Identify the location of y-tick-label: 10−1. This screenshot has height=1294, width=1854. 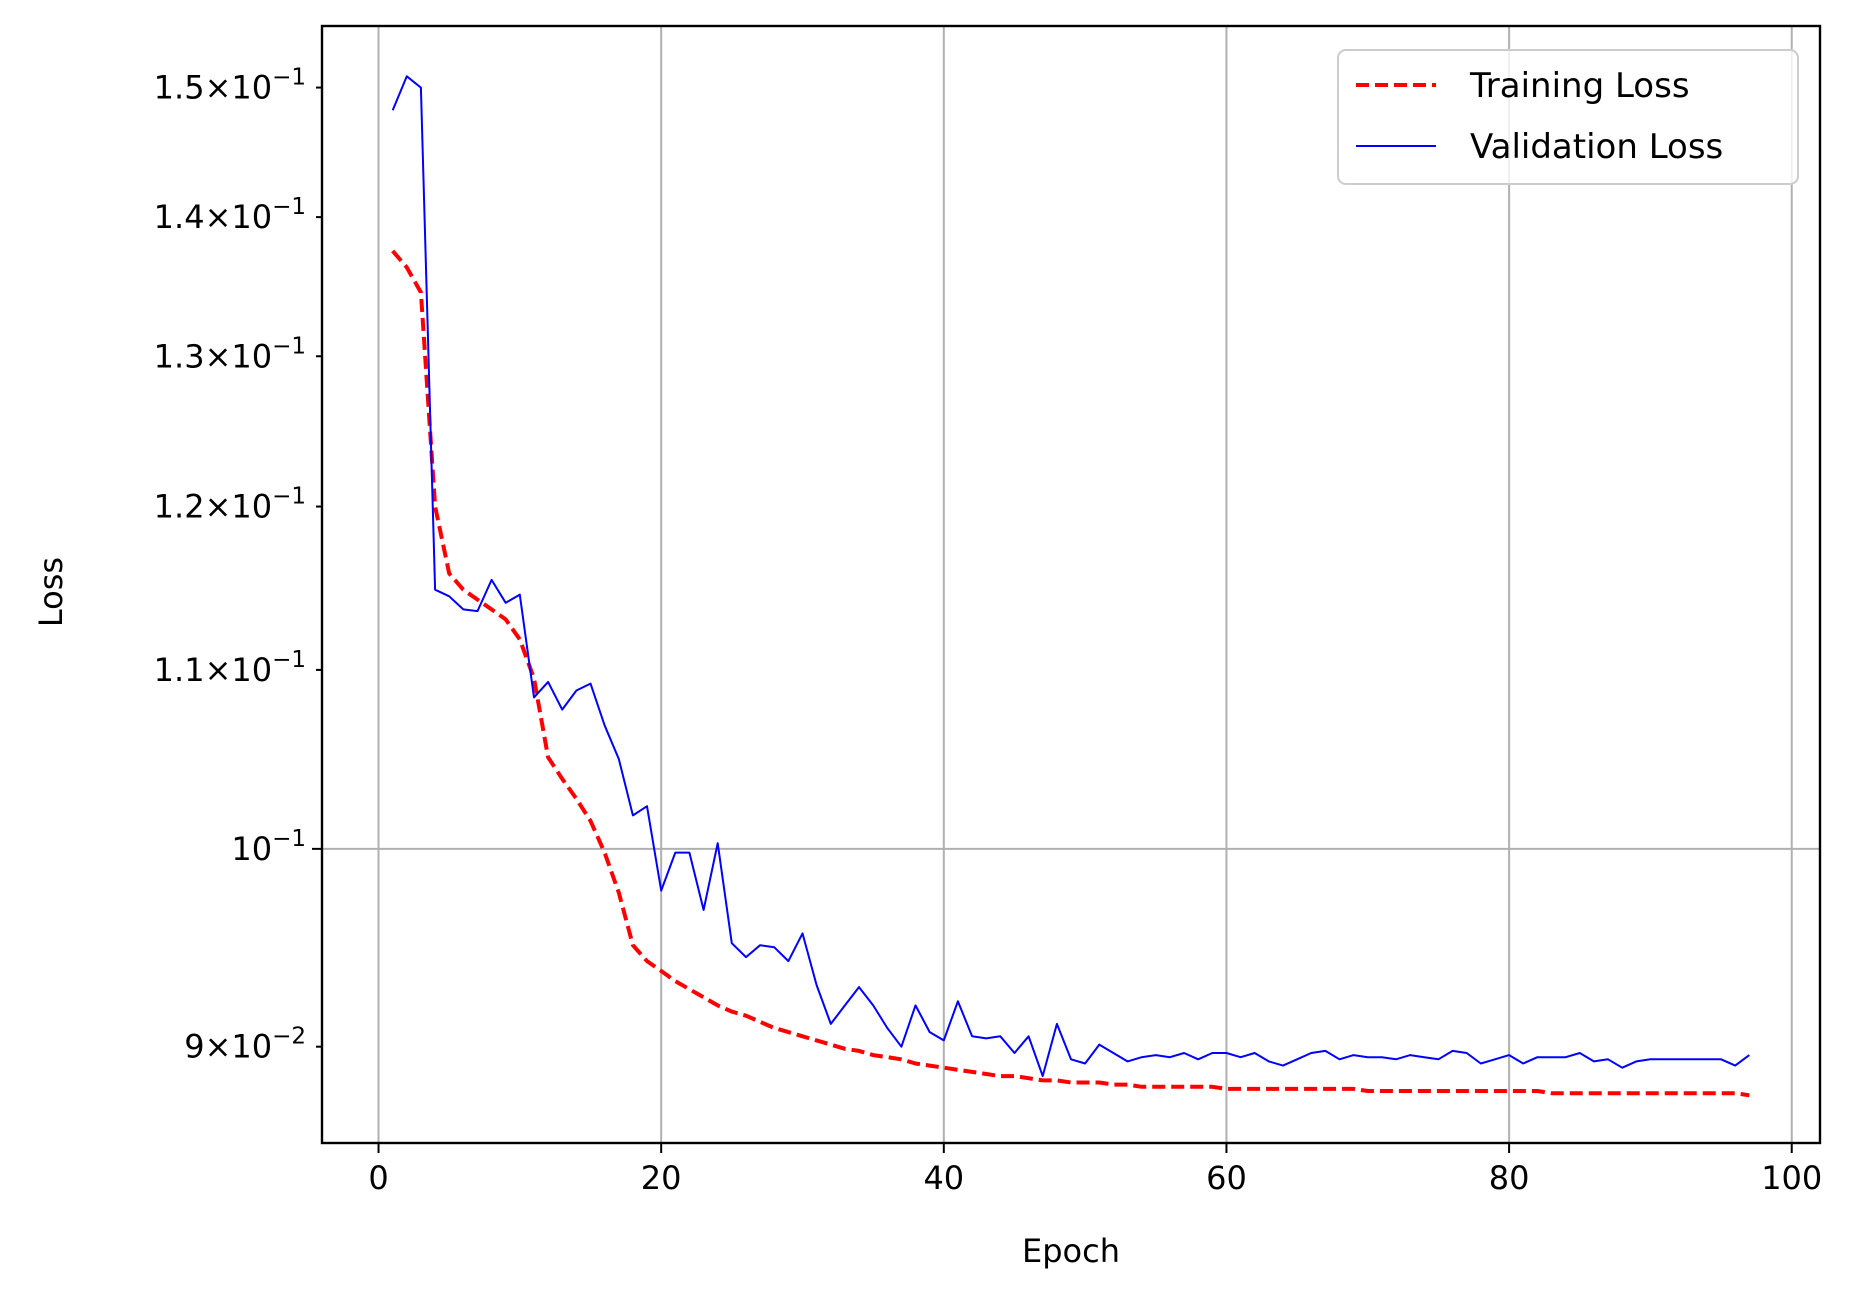
(268, 847).